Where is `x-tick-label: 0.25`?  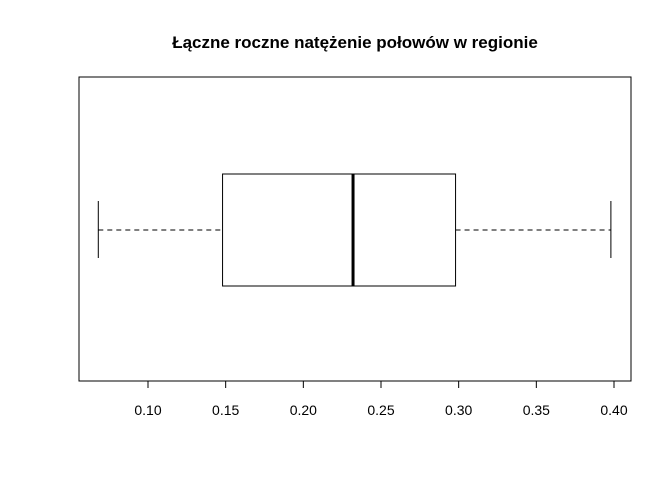
x-tick-label: 0.25 is located at coordinates (380, 410).